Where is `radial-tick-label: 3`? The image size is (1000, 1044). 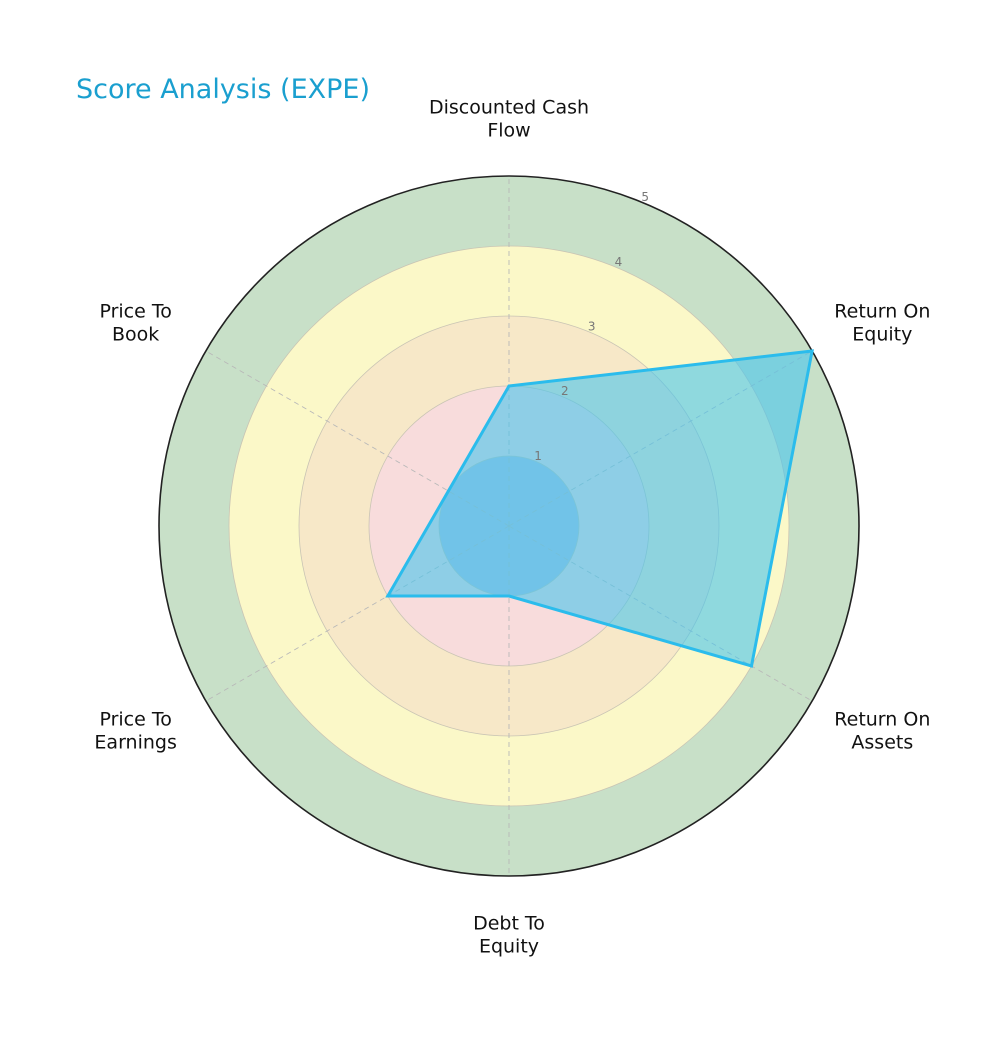
radial-tick-label: 3 is located at coordinates (592, 326).